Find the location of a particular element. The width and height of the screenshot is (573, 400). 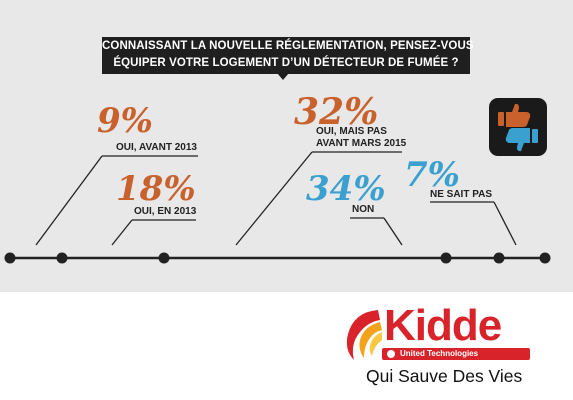

united-technologies-bar is located at coordinates (456, 354).